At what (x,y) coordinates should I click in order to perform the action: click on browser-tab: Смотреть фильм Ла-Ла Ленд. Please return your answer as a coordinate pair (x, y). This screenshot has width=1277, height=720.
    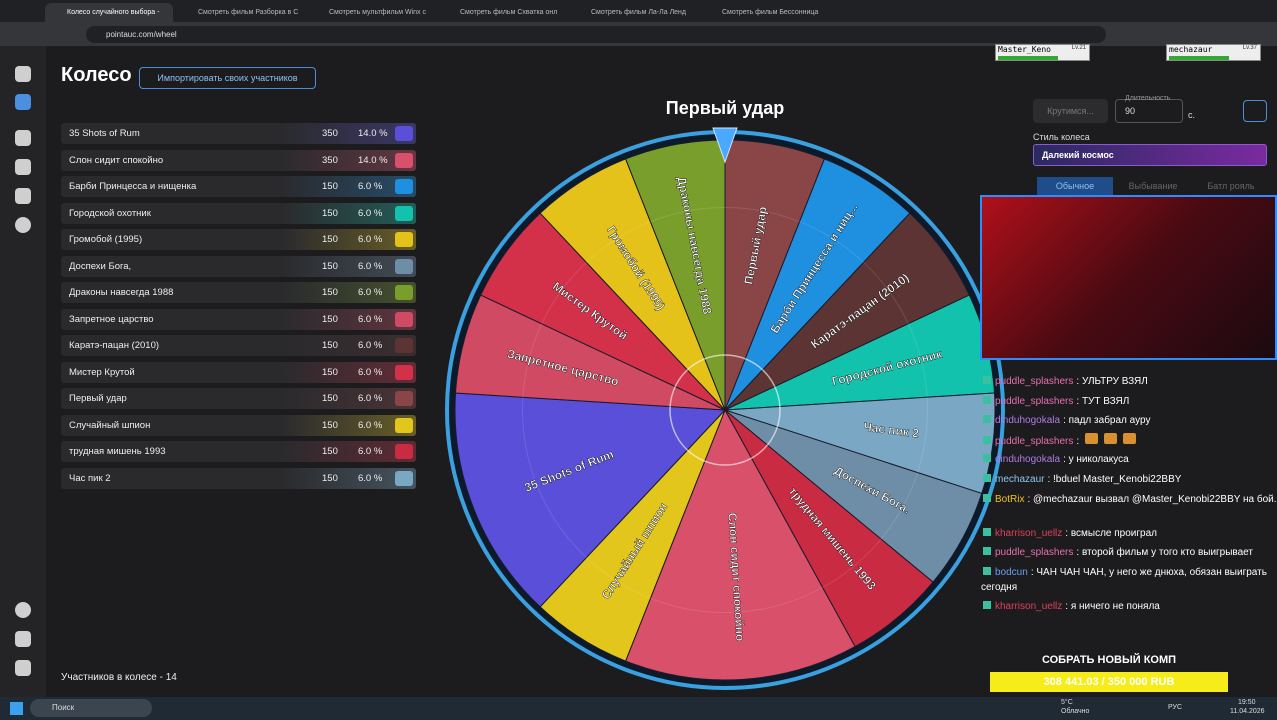
    Looking at the image, I should click on (639, 12).